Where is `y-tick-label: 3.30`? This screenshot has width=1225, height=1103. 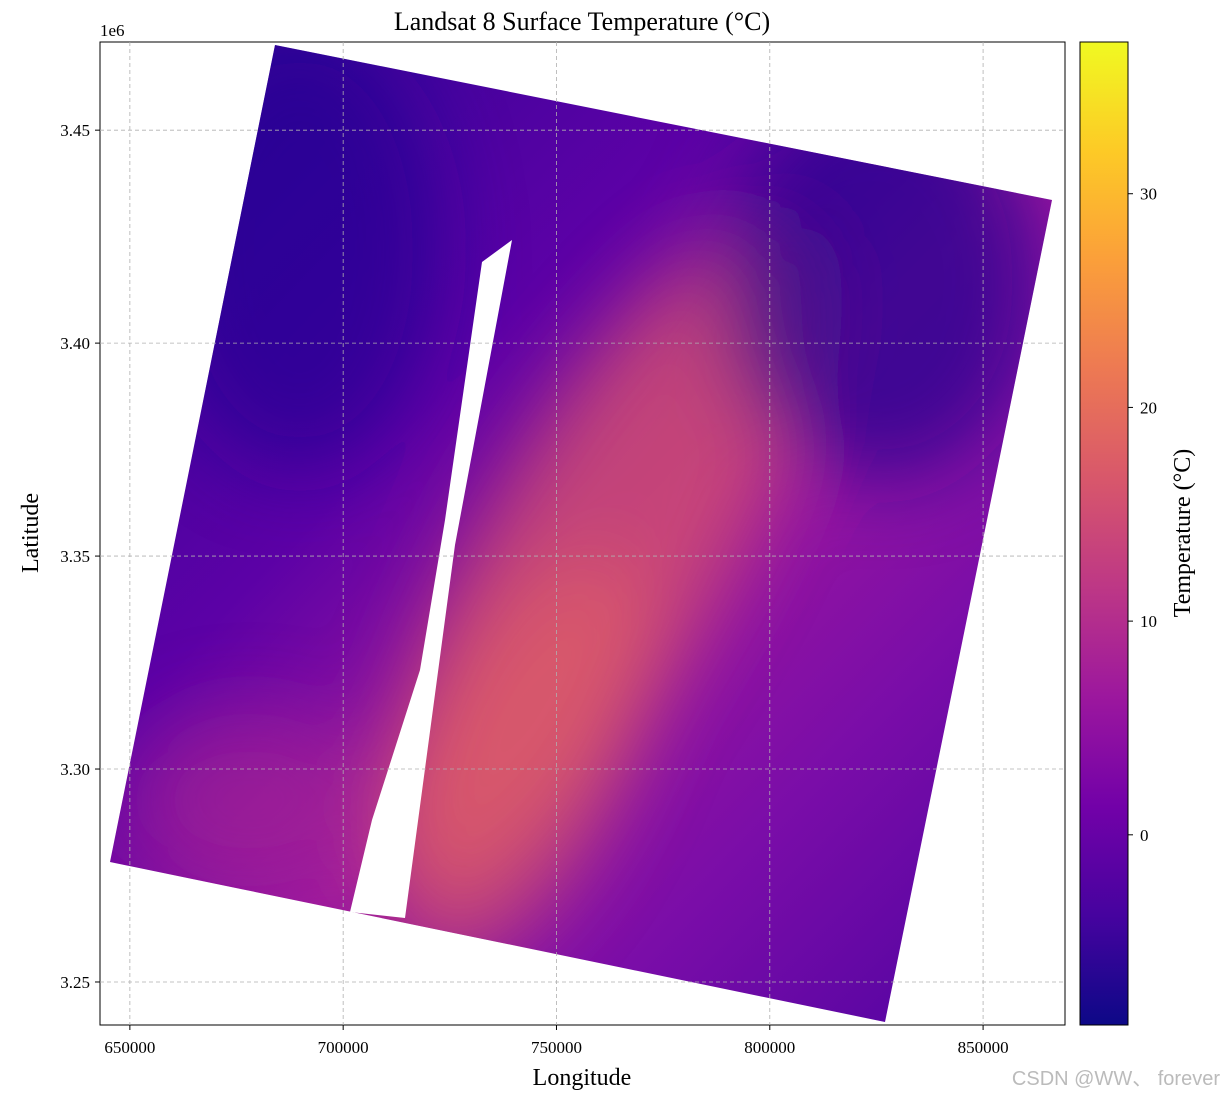 y-tick-label: 3.30 is located at coordinates (75, 769).